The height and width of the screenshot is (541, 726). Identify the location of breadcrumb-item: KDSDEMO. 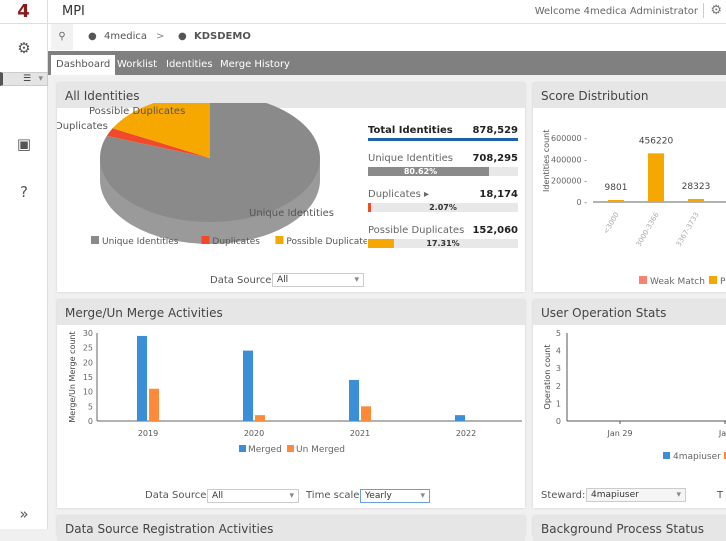
(222, 36).